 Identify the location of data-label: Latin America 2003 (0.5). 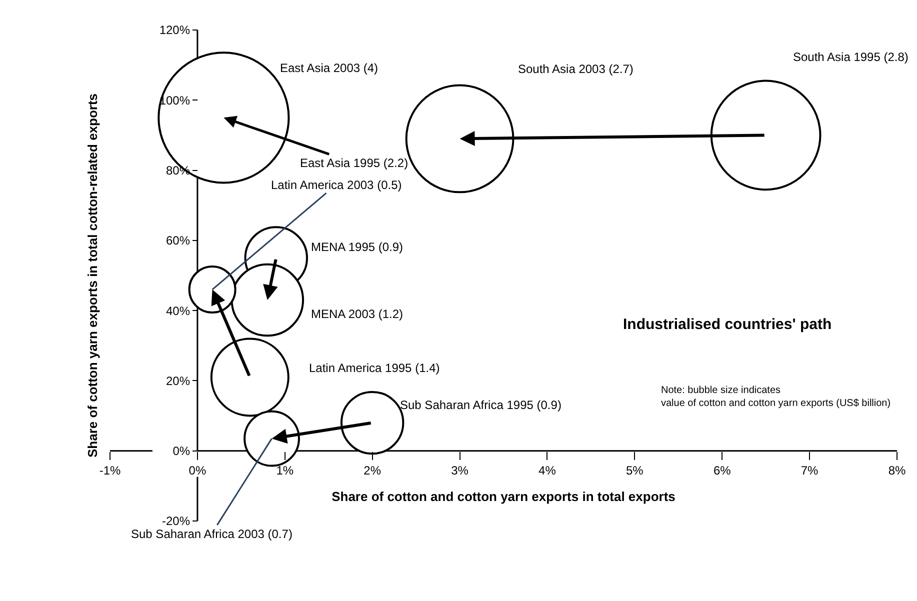
(336, 185).